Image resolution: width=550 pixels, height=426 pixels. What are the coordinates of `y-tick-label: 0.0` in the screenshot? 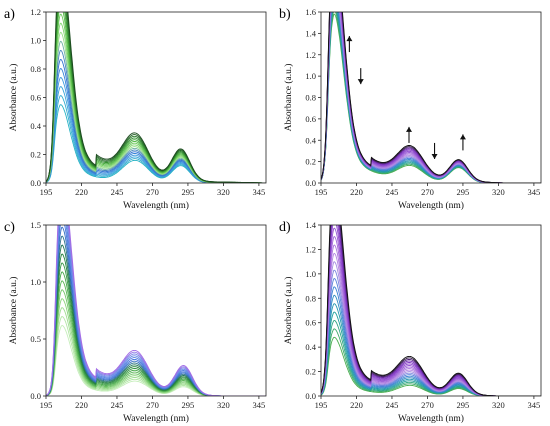 It's located at (310, 183).